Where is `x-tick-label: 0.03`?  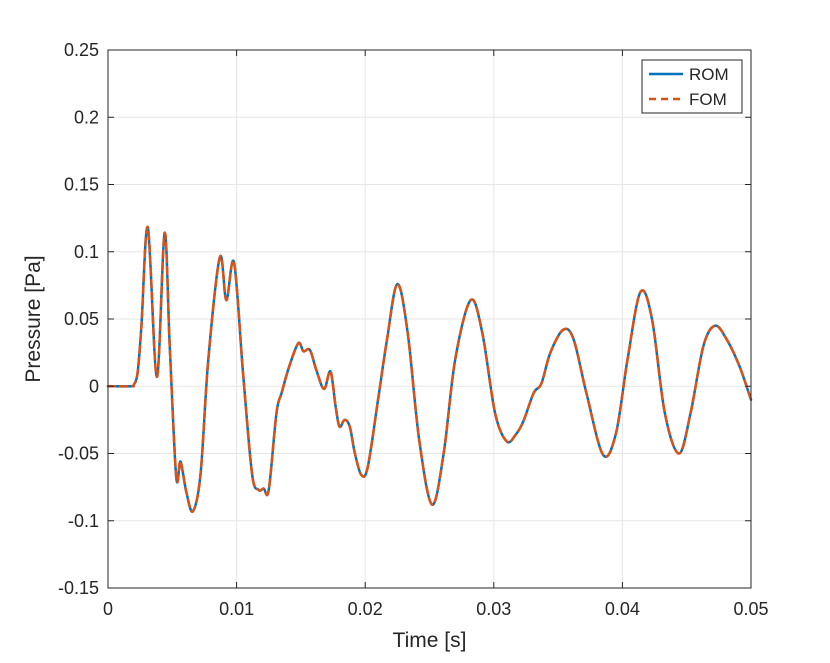 x-tick-label: 0.03 is located at coordinates (493, 609).